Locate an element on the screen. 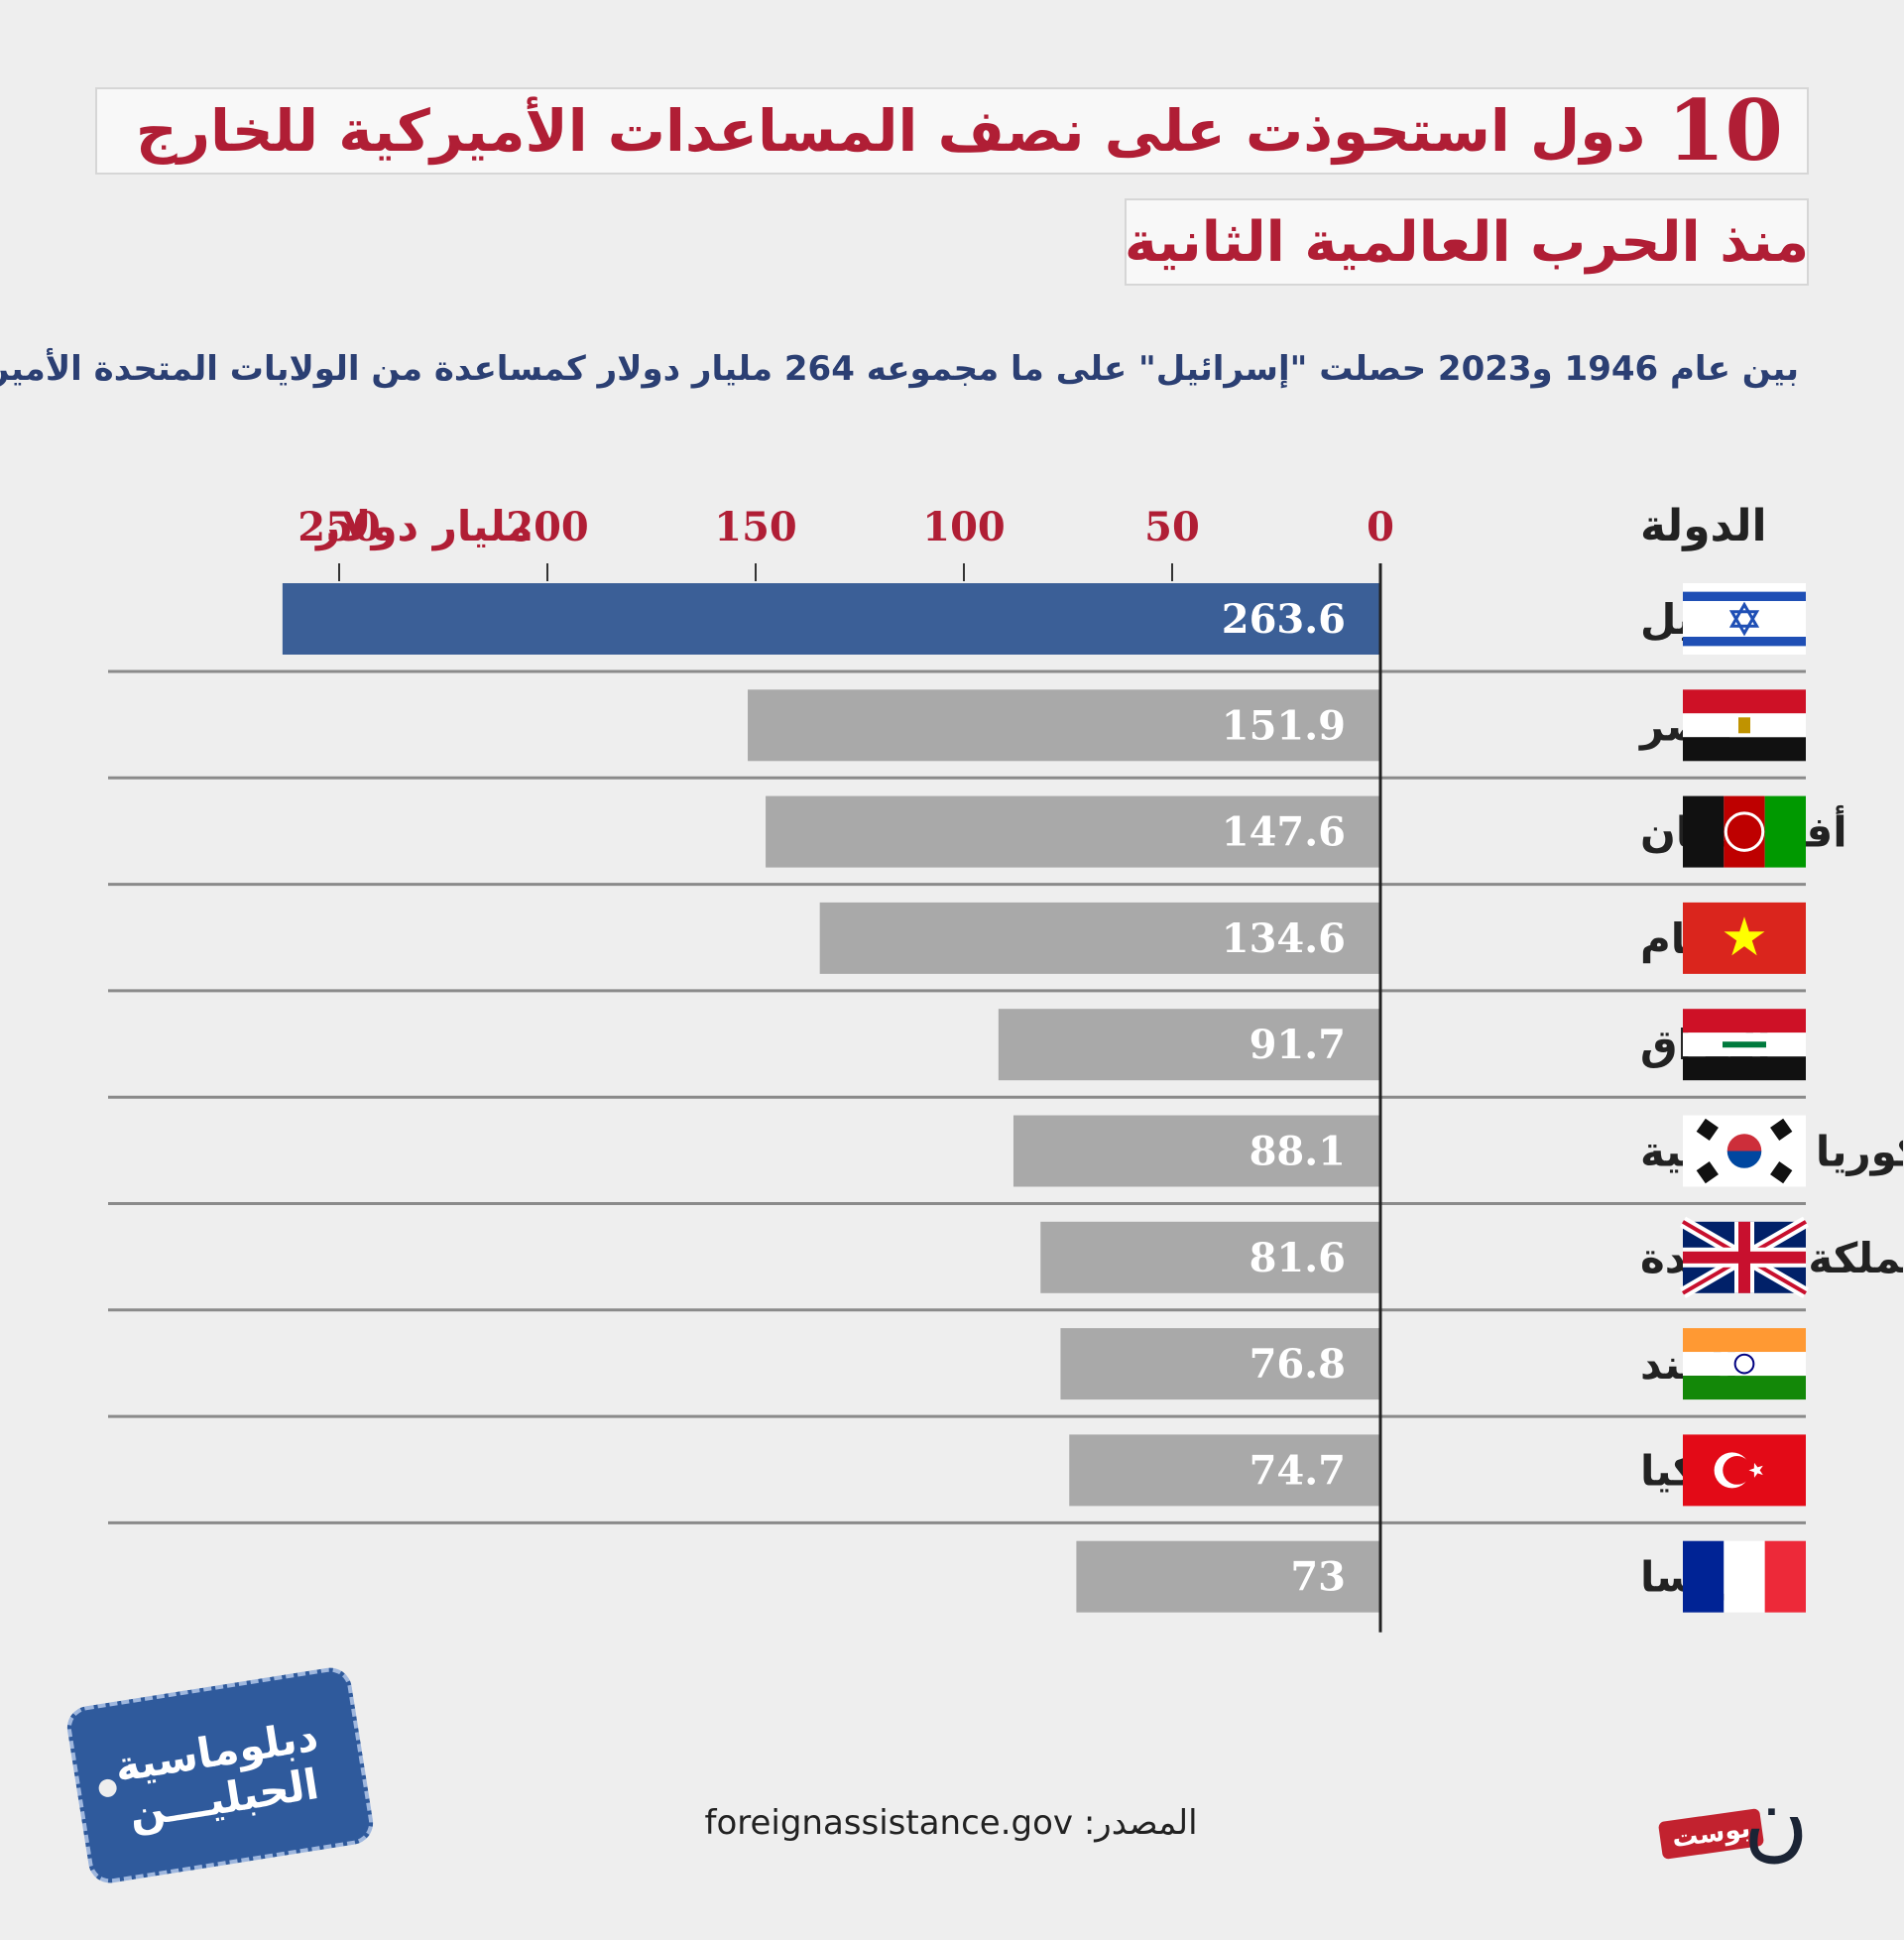 The image size is (1904, 1940). tick-label: 50 is located at coordinates (1173, 527).